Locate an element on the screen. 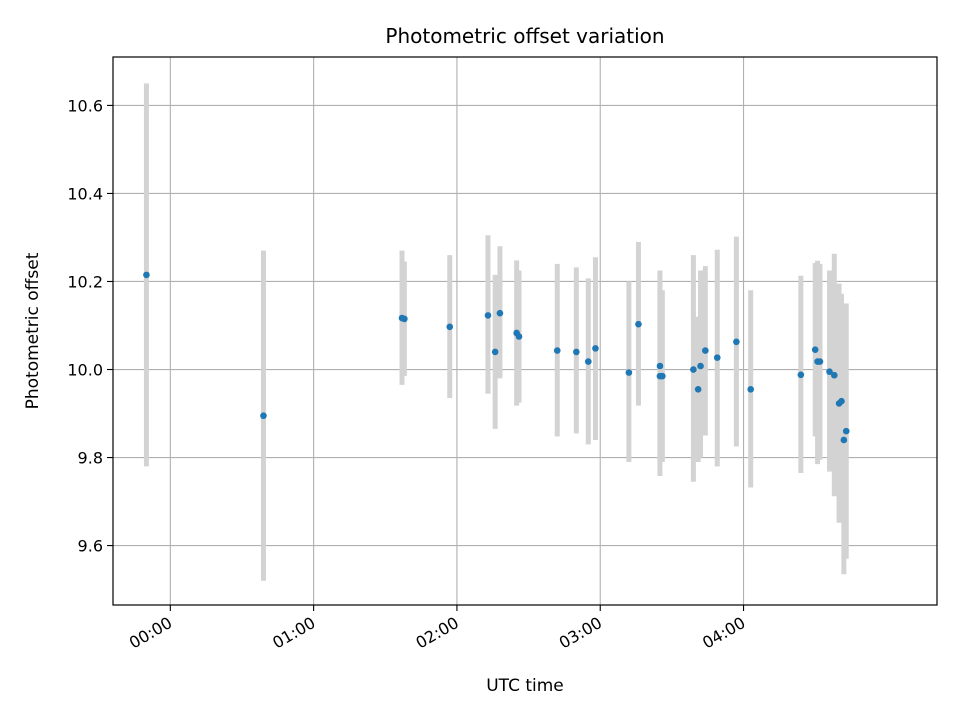 This screenshot has height=720, width=960. y-tick-label: 10.6 is located at coordinates (85, 105).